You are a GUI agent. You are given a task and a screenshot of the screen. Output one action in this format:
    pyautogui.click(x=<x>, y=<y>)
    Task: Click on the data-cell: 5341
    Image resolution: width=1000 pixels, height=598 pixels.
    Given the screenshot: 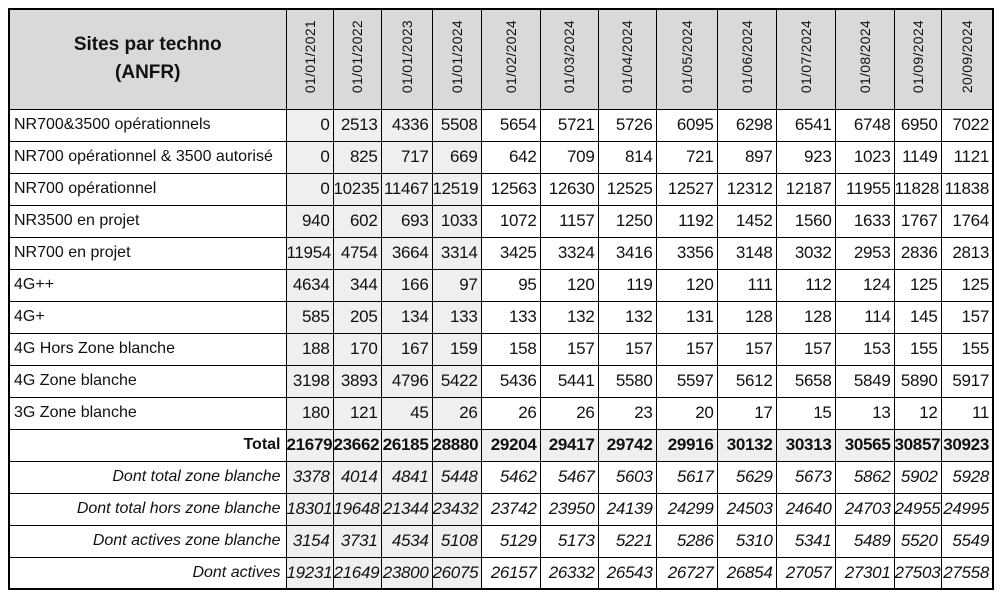 What is the action you would take?
    pyautogui.click(x=805, y=541)
    